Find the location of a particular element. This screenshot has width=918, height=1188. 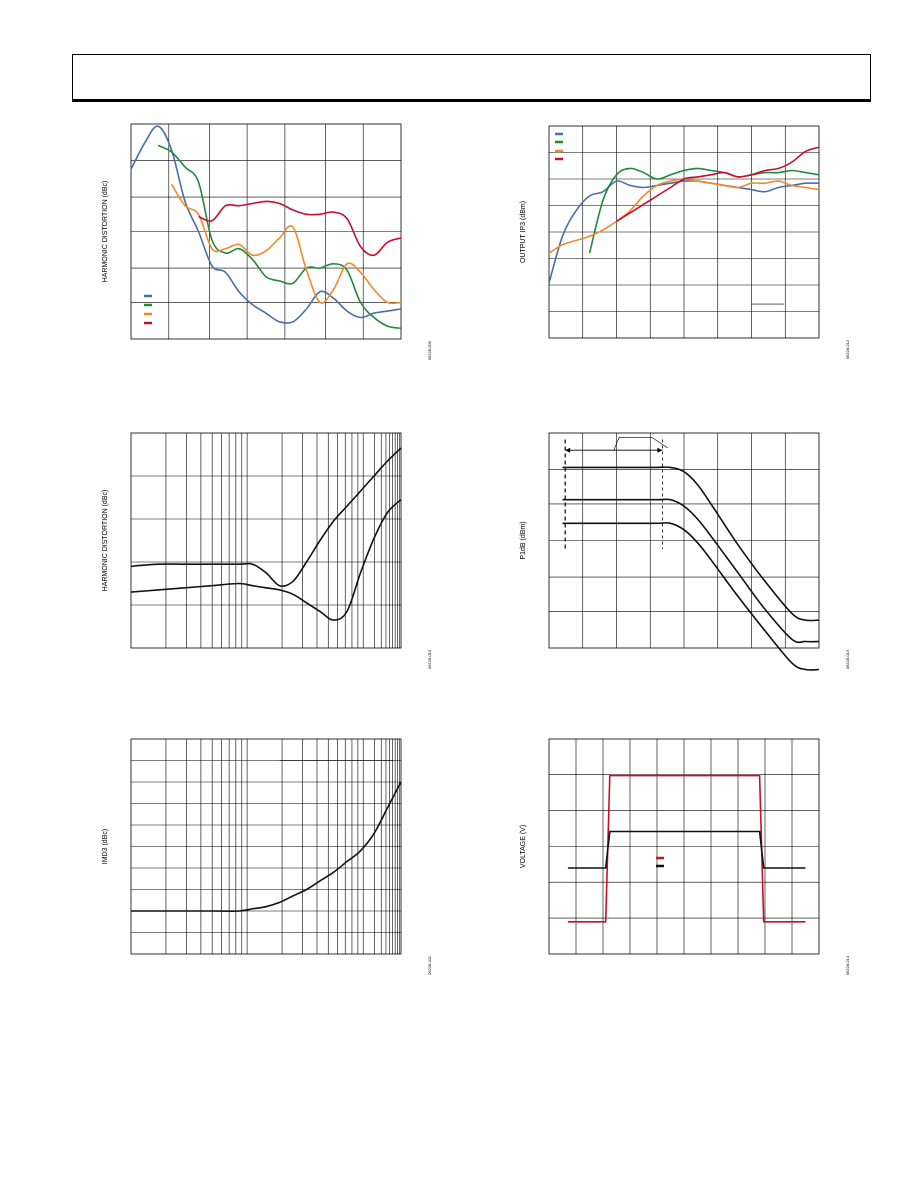

y-axis-label: IMD3 (dBc) is located at coordinates (105, 846).